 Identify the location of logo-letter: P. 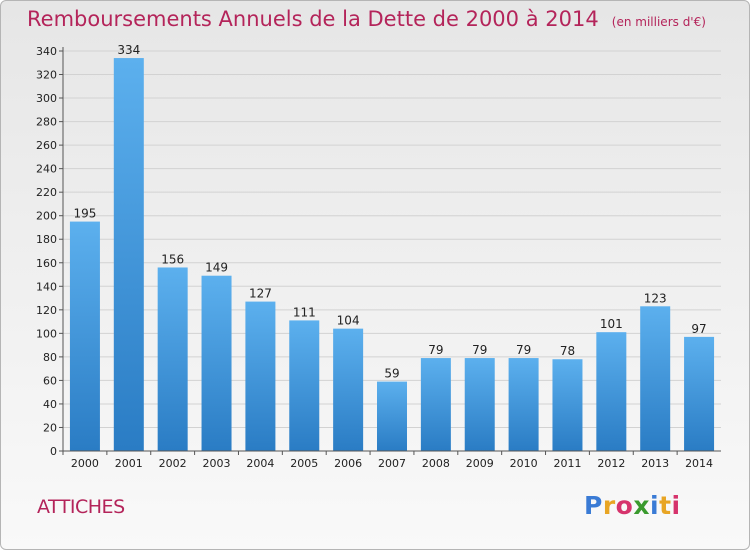
(593, 505).